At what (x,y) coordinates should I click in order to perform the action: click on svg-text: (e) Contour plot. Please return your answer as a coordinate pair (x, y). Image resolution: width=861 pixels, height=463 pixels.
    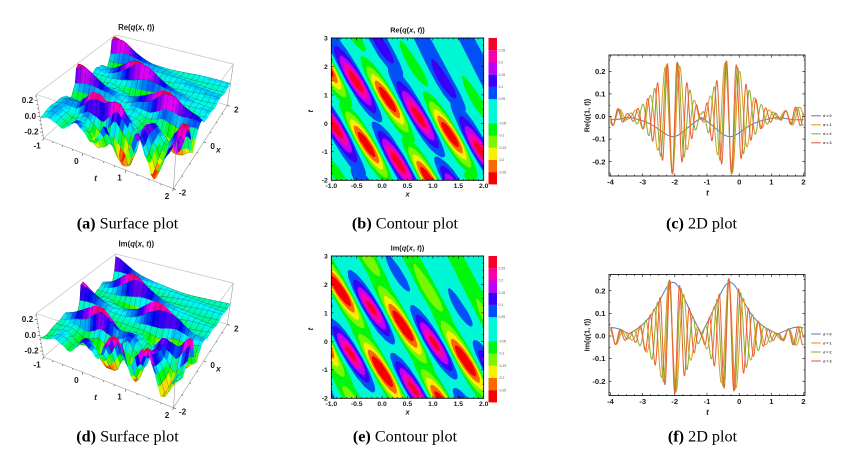
    Looking at the image, I should click on (405, 437).